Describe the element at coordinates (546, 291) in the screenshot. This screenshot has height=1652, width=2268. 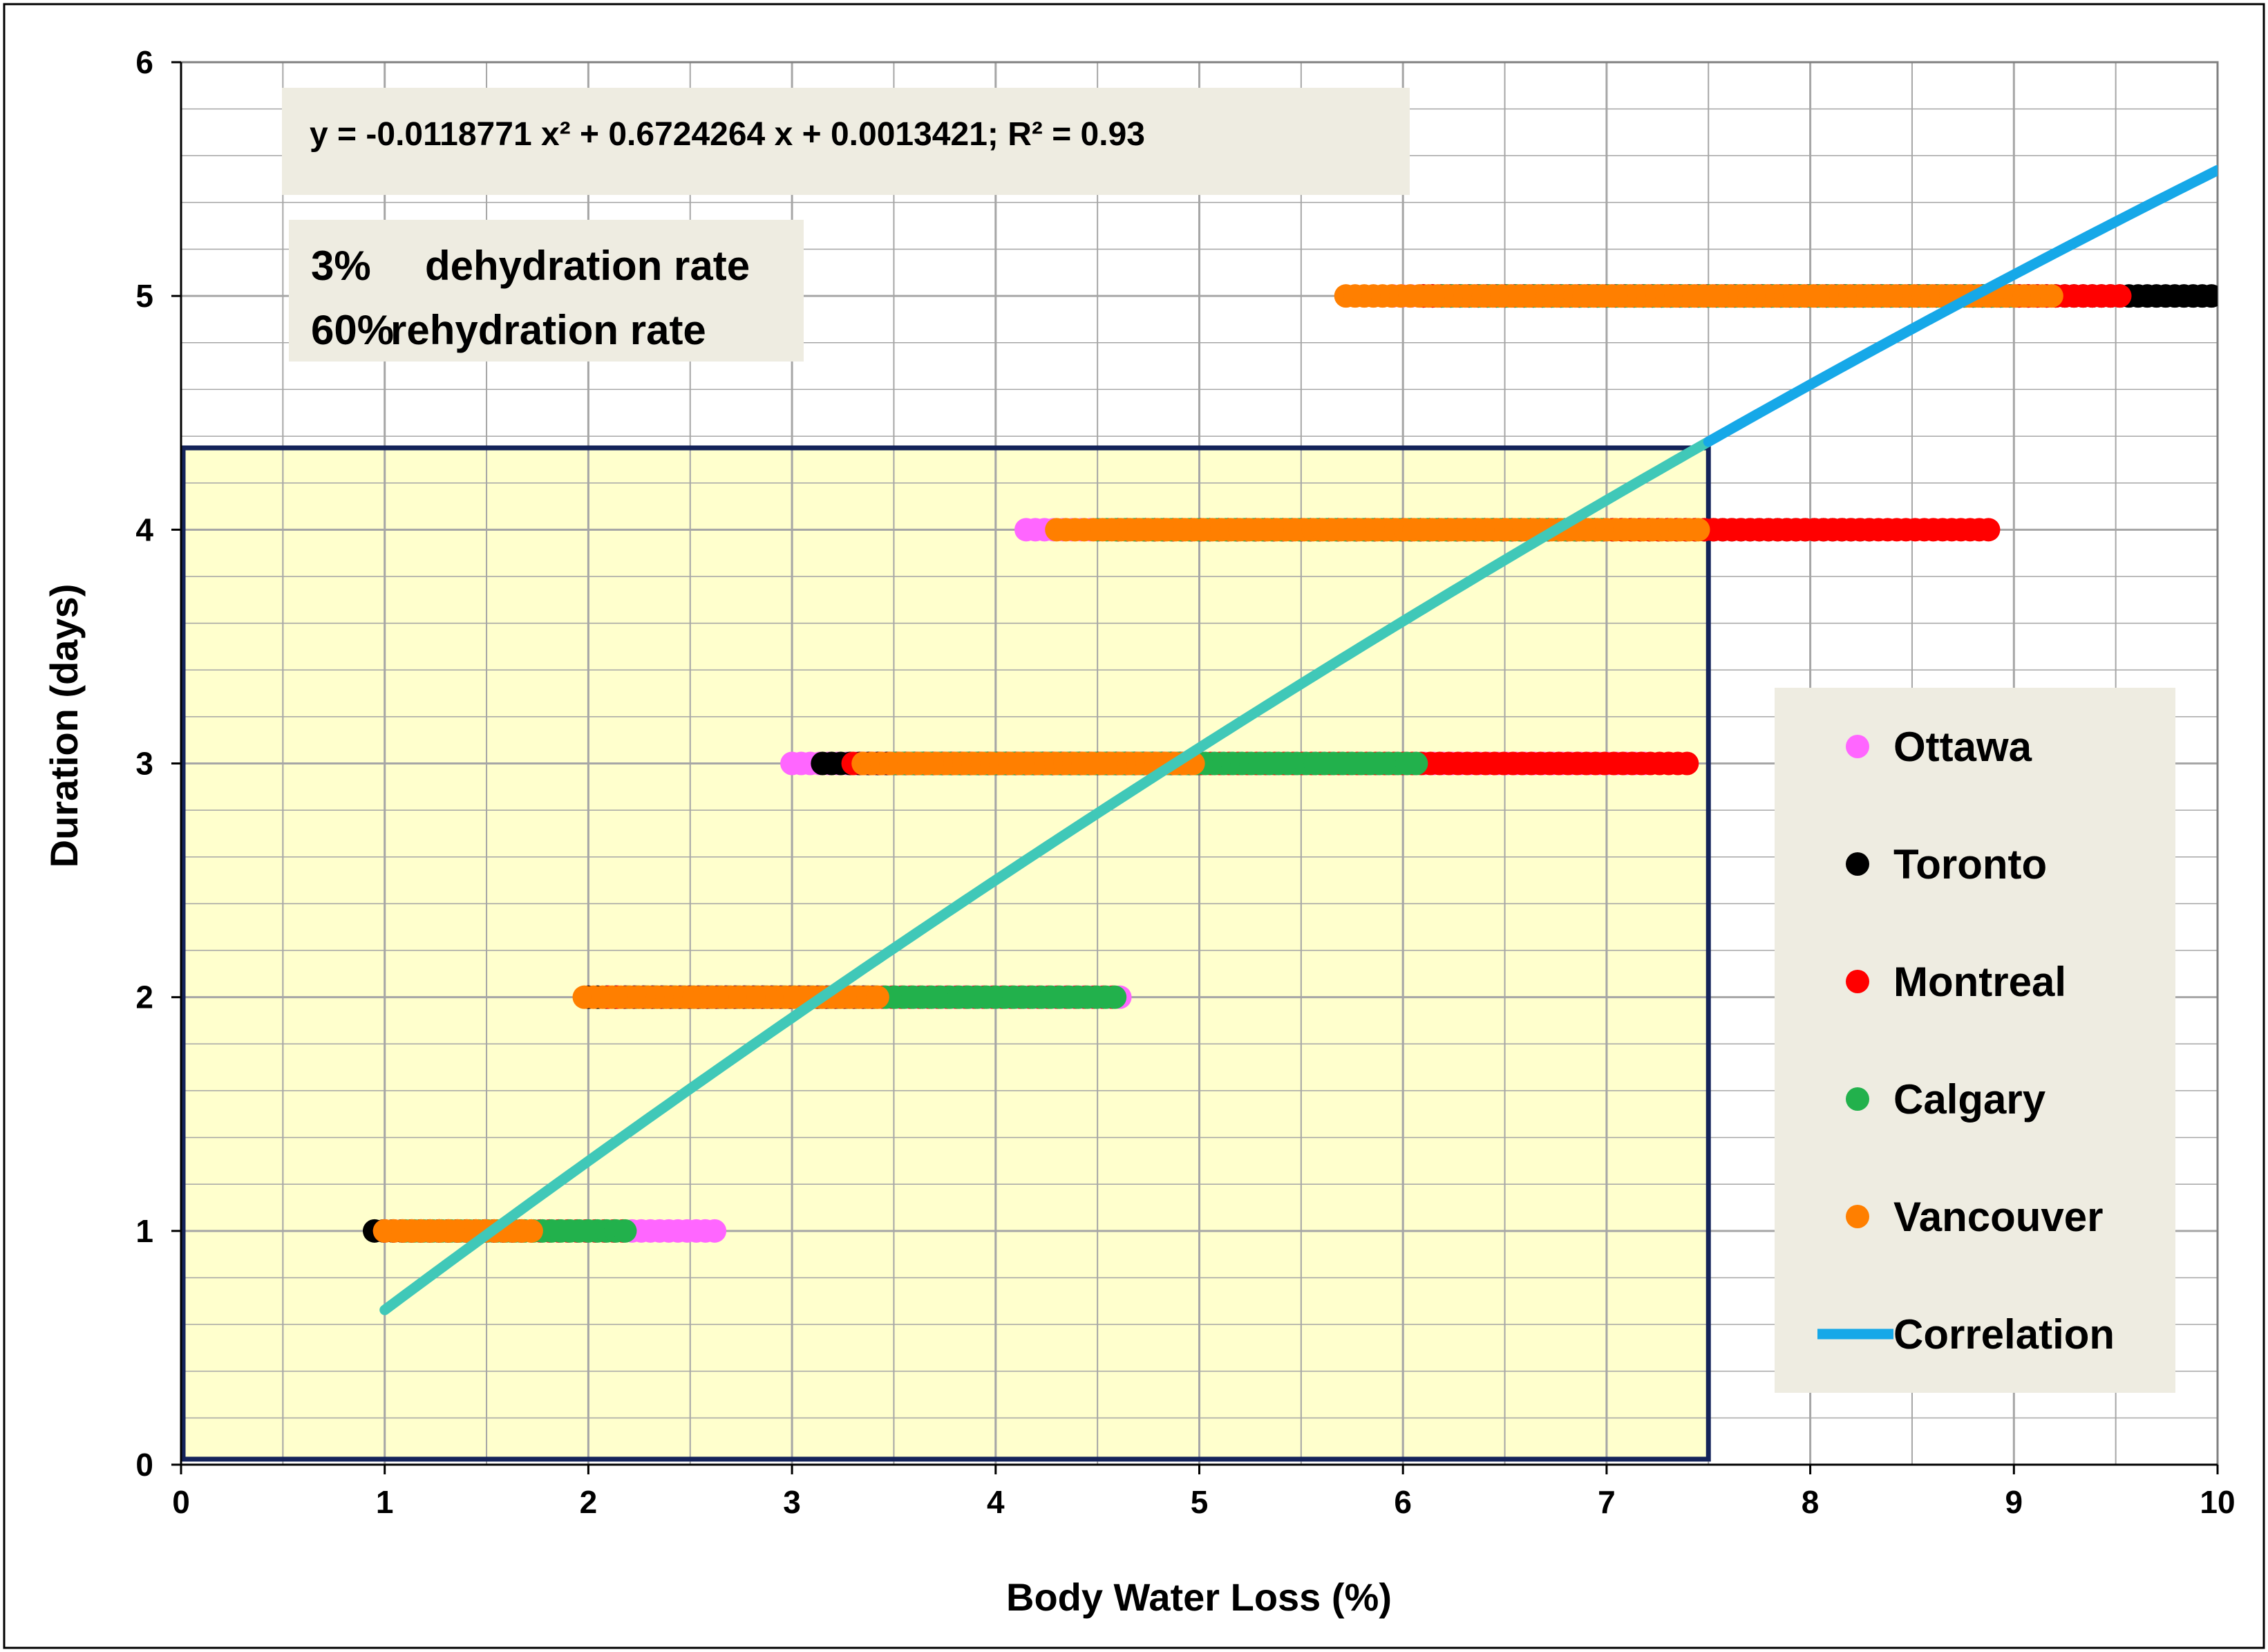
I see `rates-box` at that location.